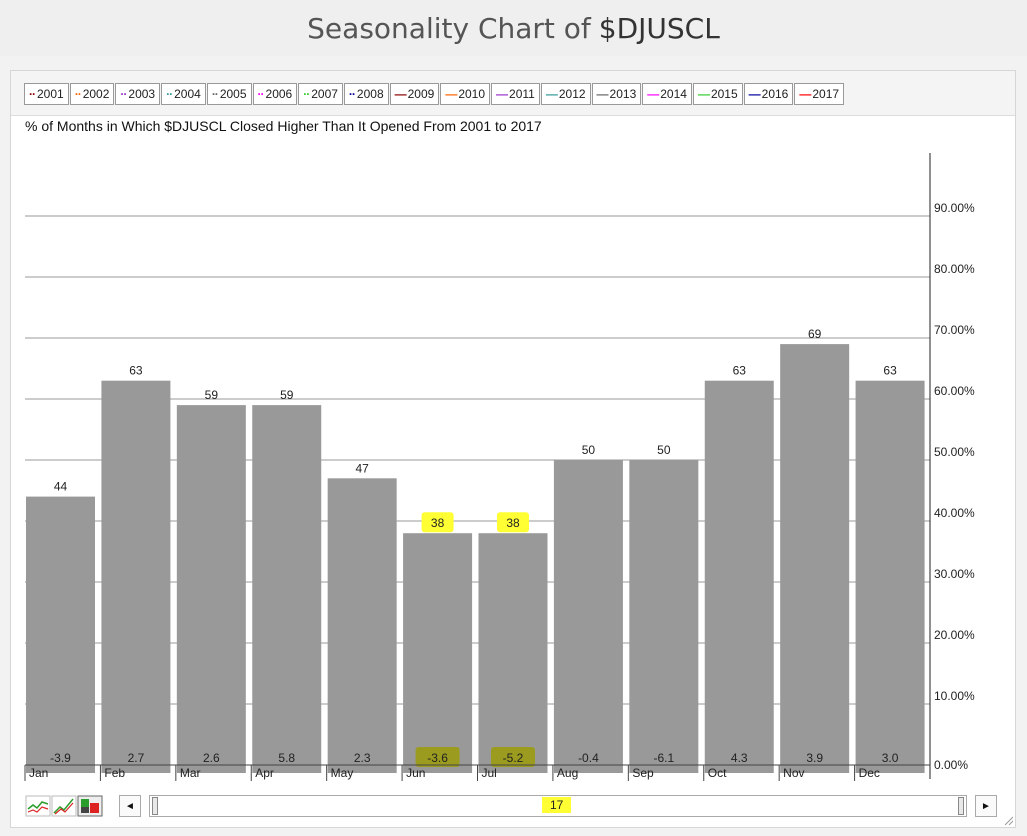  I want to click on avg-return-label: -0.4, so click(588, 758).